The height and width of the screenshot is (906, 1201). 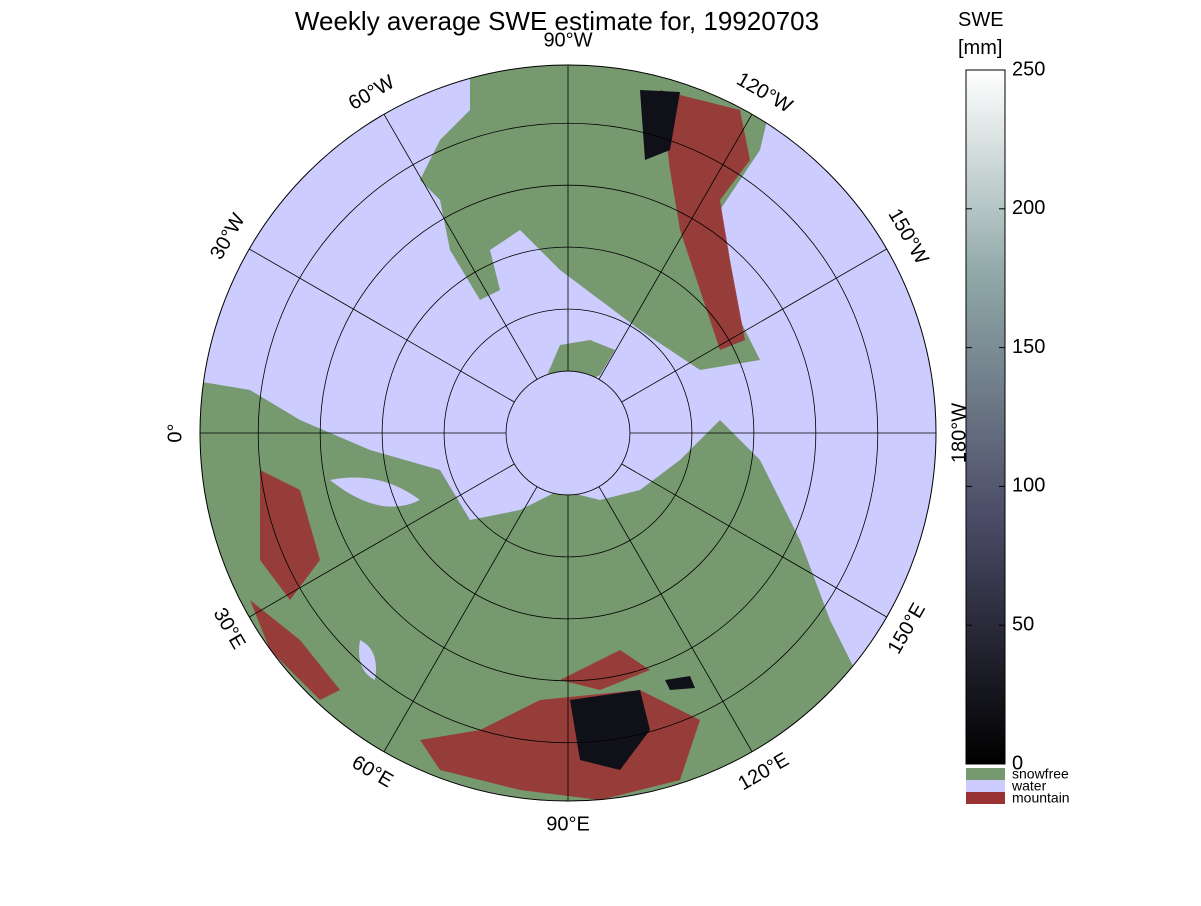 I want to click on pole-hole, so click(x=568, y=433).